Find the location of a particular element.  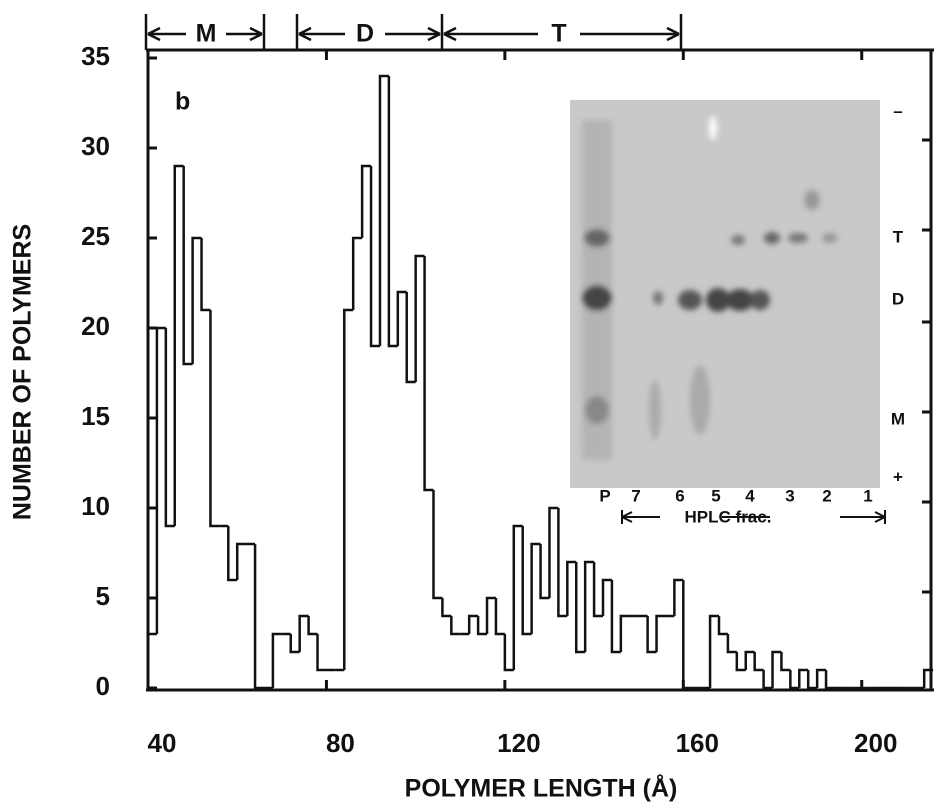

gel-lane-label: 5 is located at coordinates (715, 495).